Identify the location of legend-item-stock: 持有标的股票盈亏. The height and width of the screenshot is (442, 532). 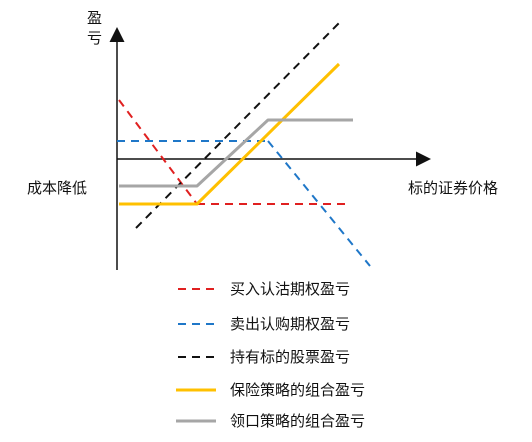
(264, 357).